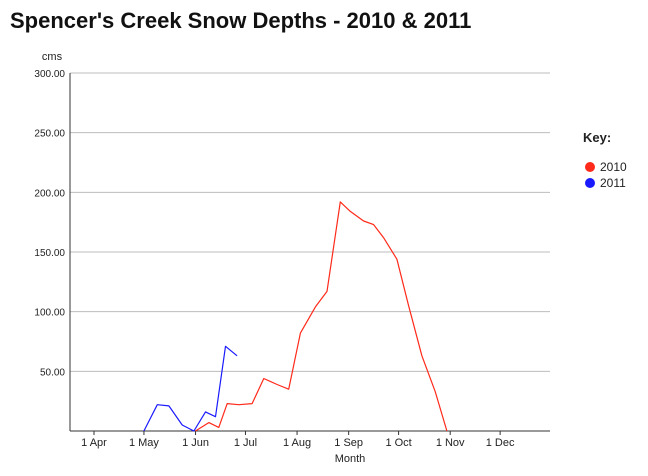  What do you see at coordinates (52, 372) in the screenshot?
I see `y-tick-label: 50.00` at bounding box center [52, 372].